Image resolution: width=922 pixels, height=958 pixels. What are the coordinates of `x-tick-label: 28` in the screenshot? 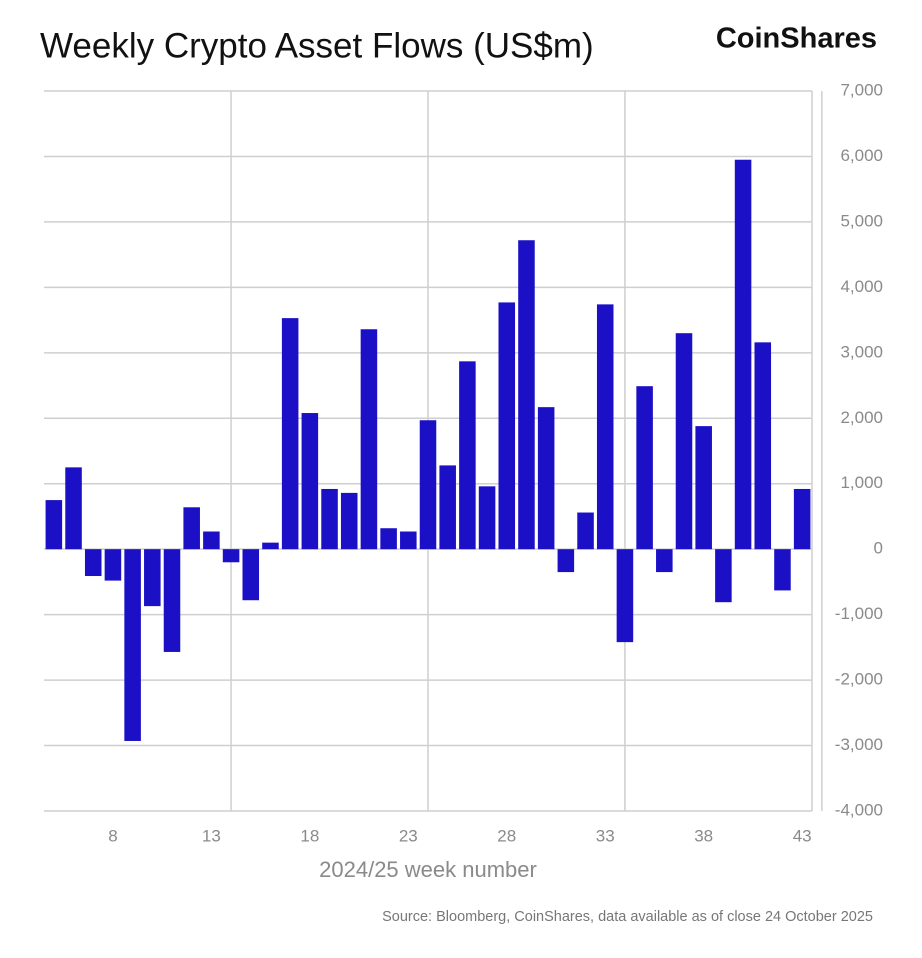 It's located at (506, 835).